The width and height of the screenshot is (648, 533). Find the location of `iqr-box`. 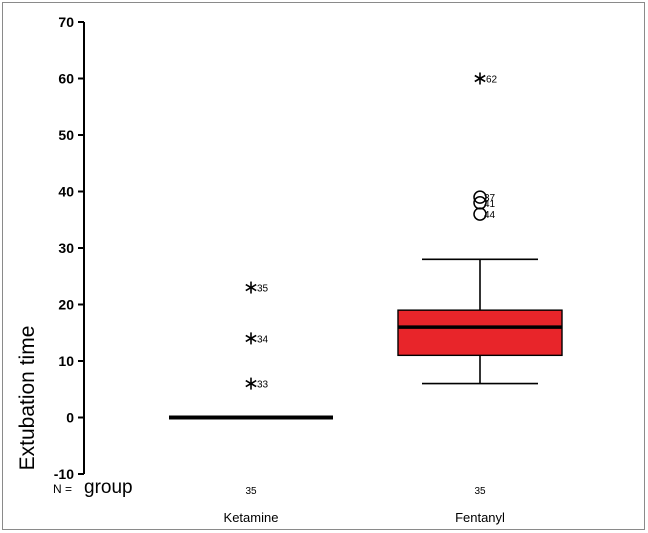

iqr-box is located at coordinates (480, 333).